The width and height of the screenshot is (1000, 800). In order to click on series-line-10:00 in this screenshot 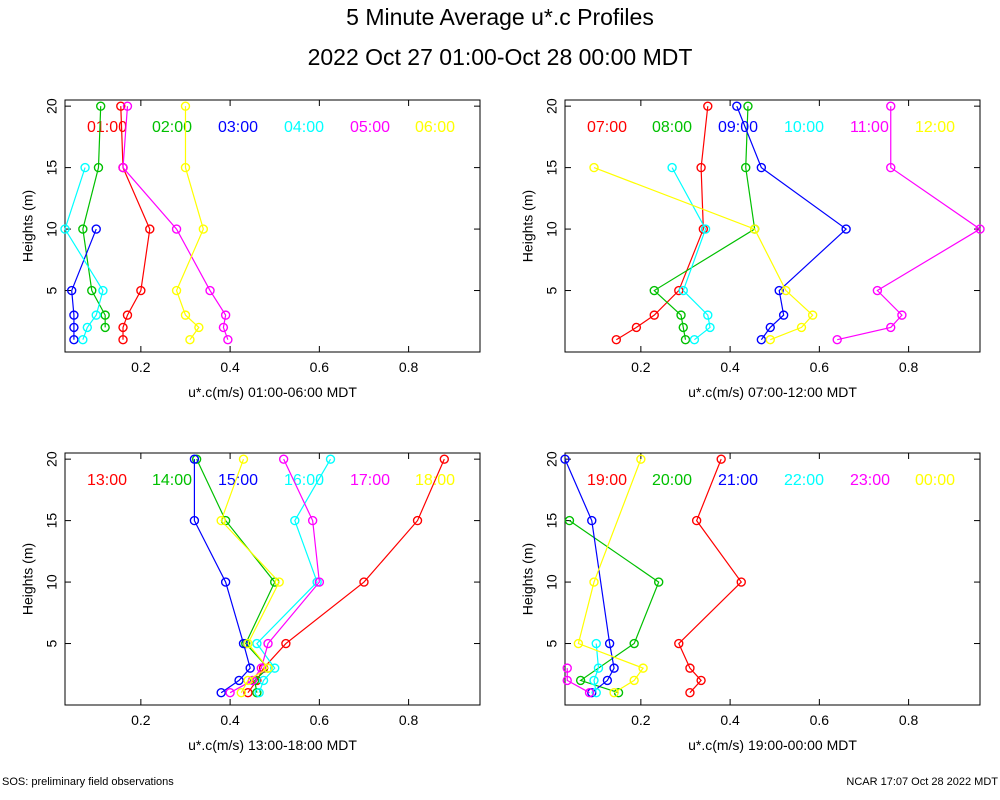, I will do `click(691, 254)`.